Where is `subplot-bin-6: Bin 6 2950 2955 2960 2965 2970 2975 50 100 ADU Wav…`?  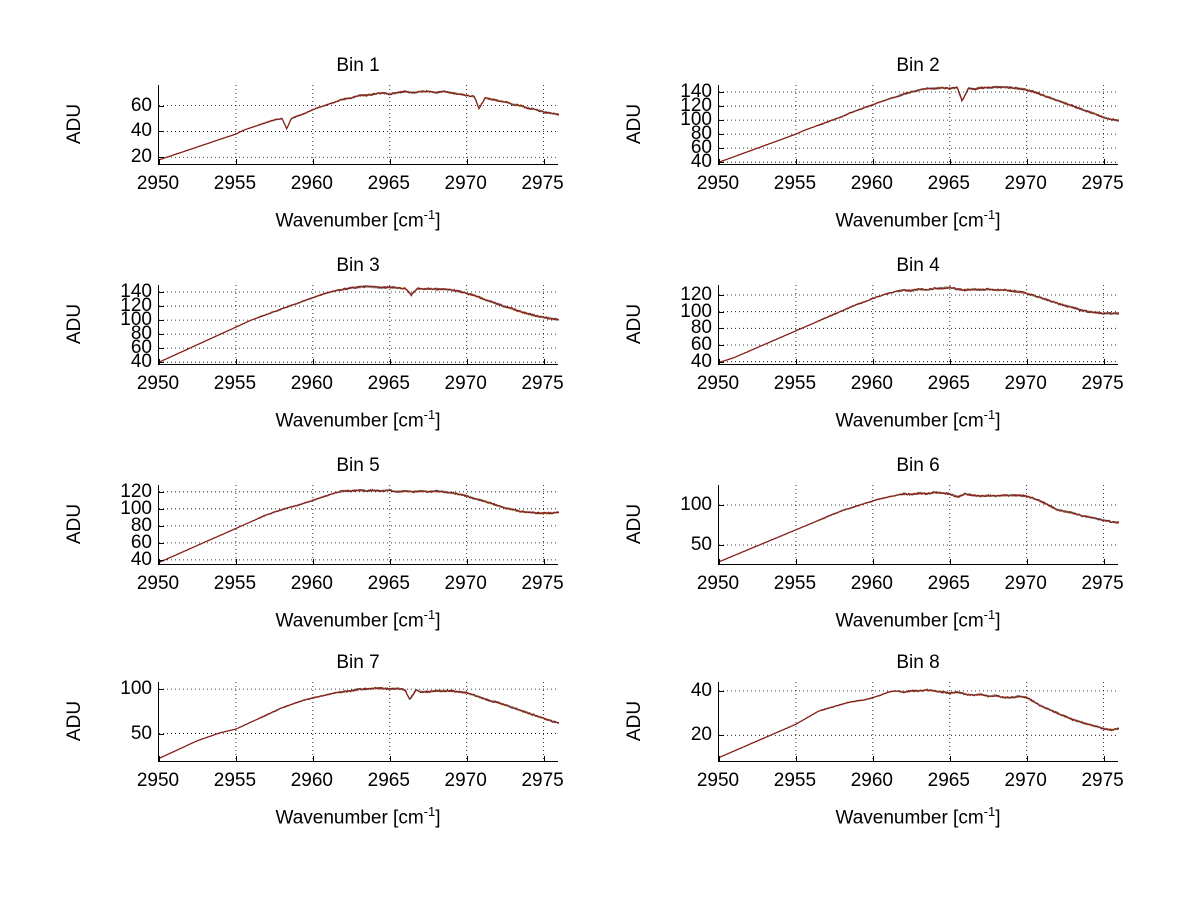 subplot-bin-6: Bin 6 2950 2955 2960 2965 2970 2975 50 100 ADU Wav… is located at coordinates (868, 560).